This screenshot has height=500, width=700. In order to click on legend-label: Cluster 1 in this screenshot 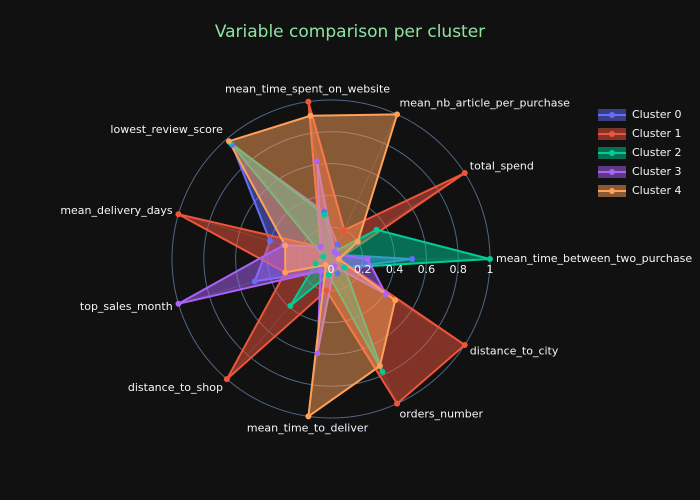, I will do `click(657, 133)`.